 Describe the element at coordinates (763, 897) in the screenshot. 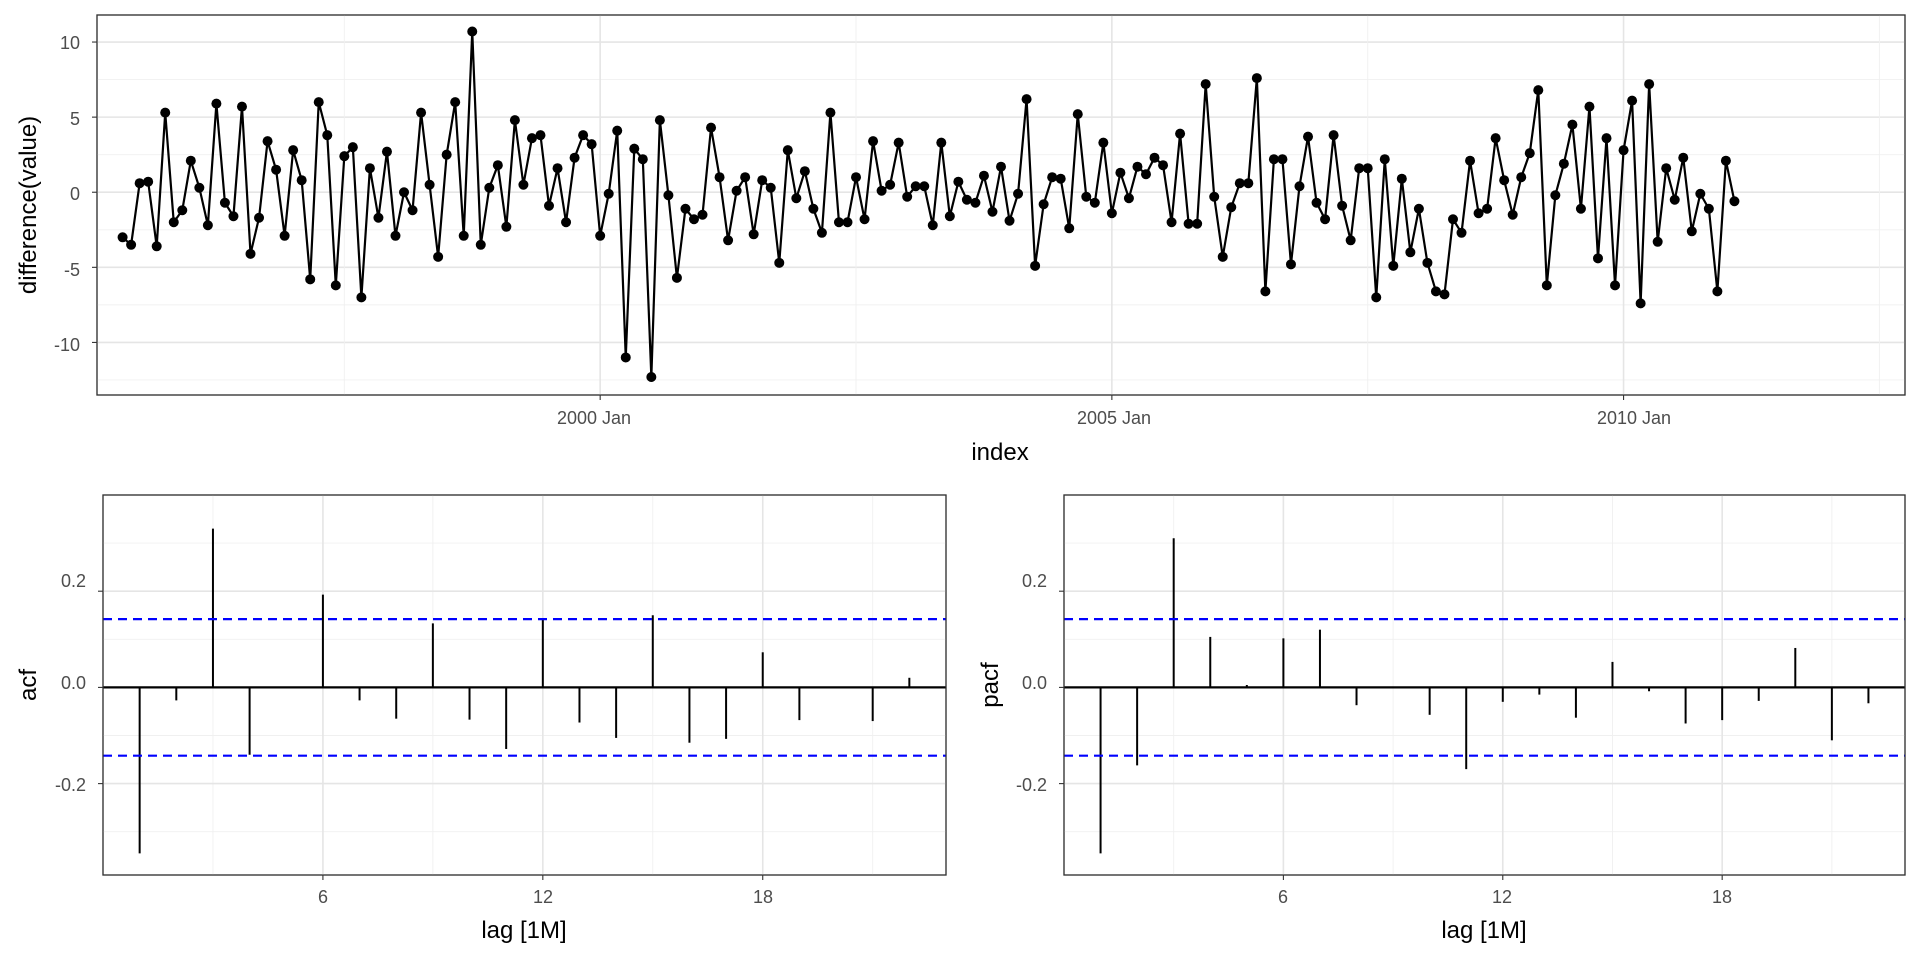

I see `acf-x-tick-label: 18` at that location.